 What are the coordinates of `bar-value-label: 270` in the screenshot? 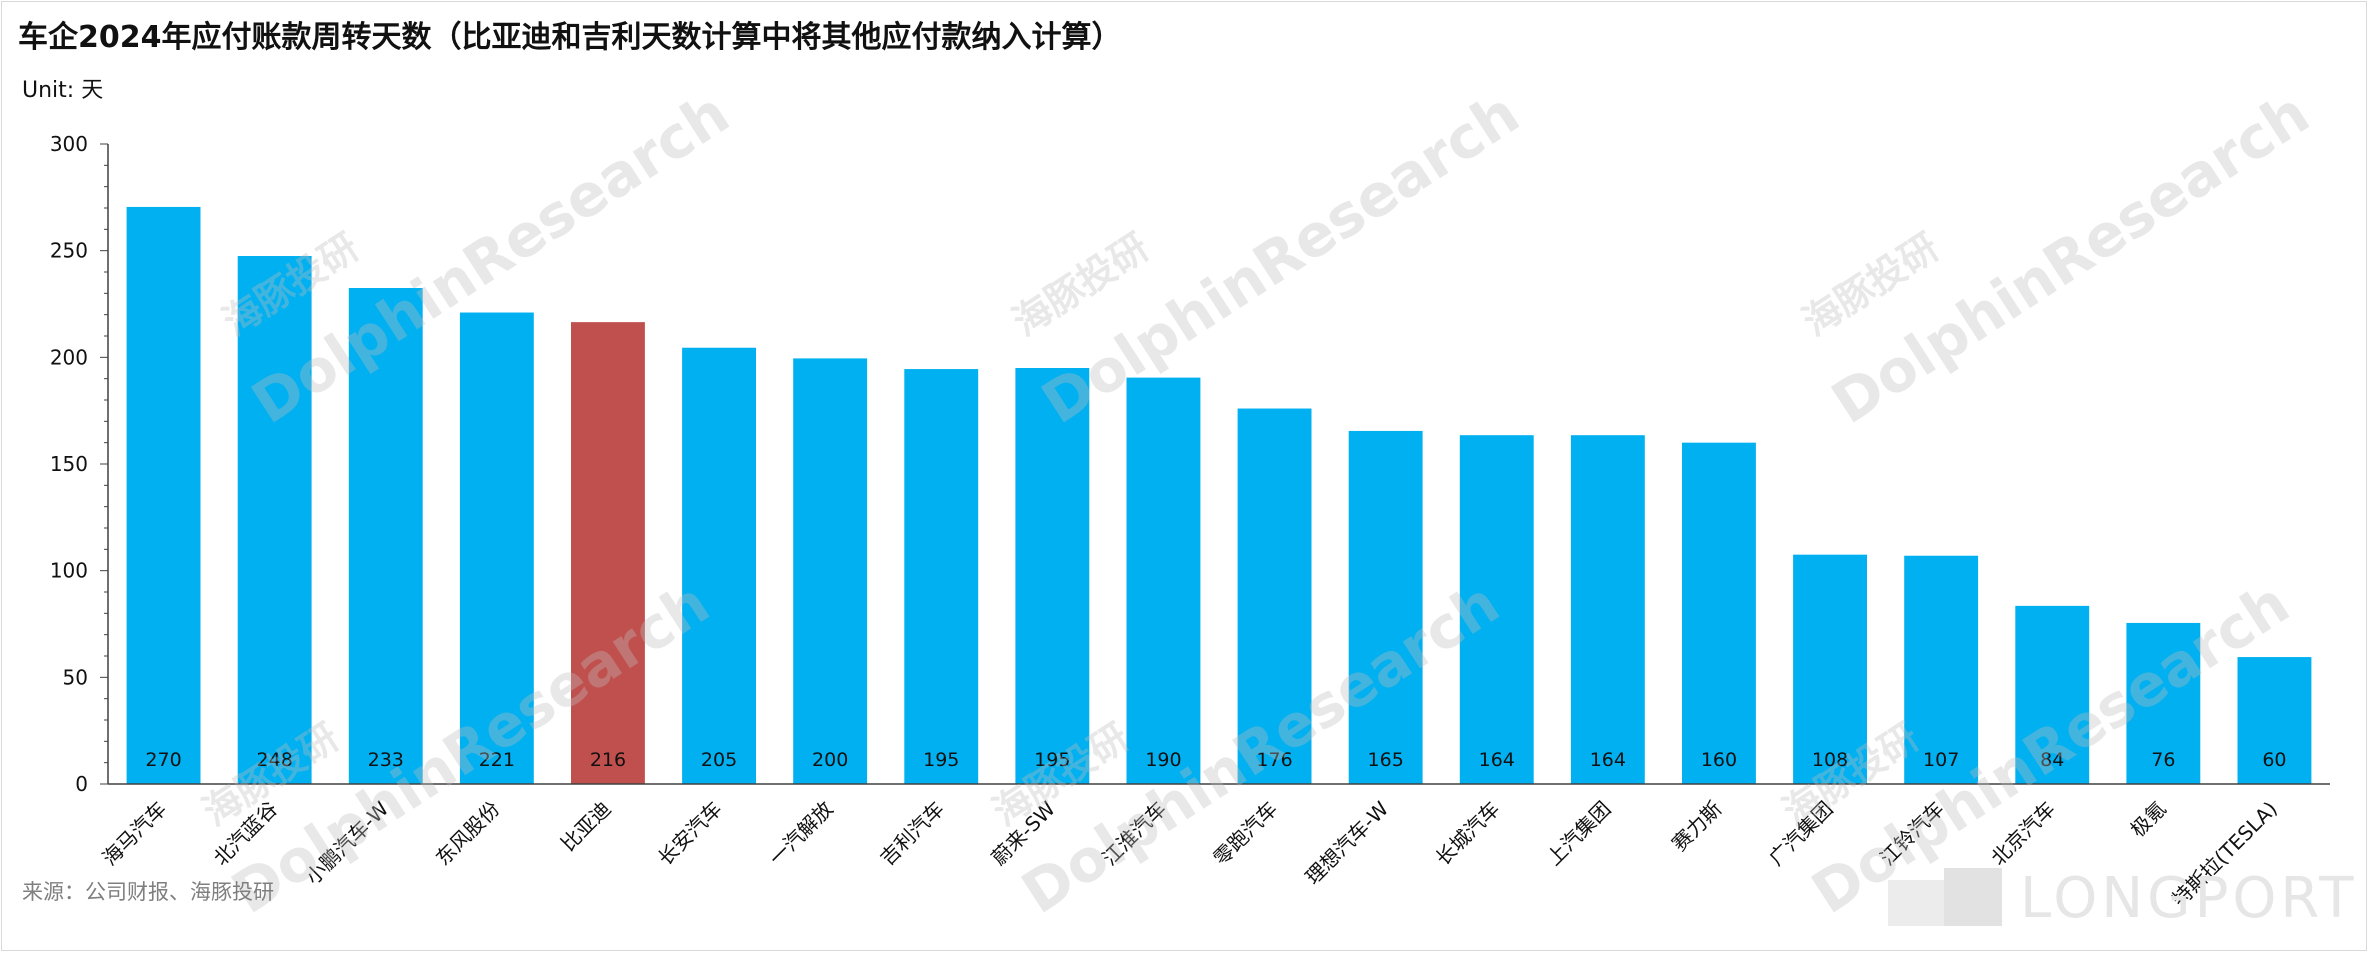 It's located at (163, 760).